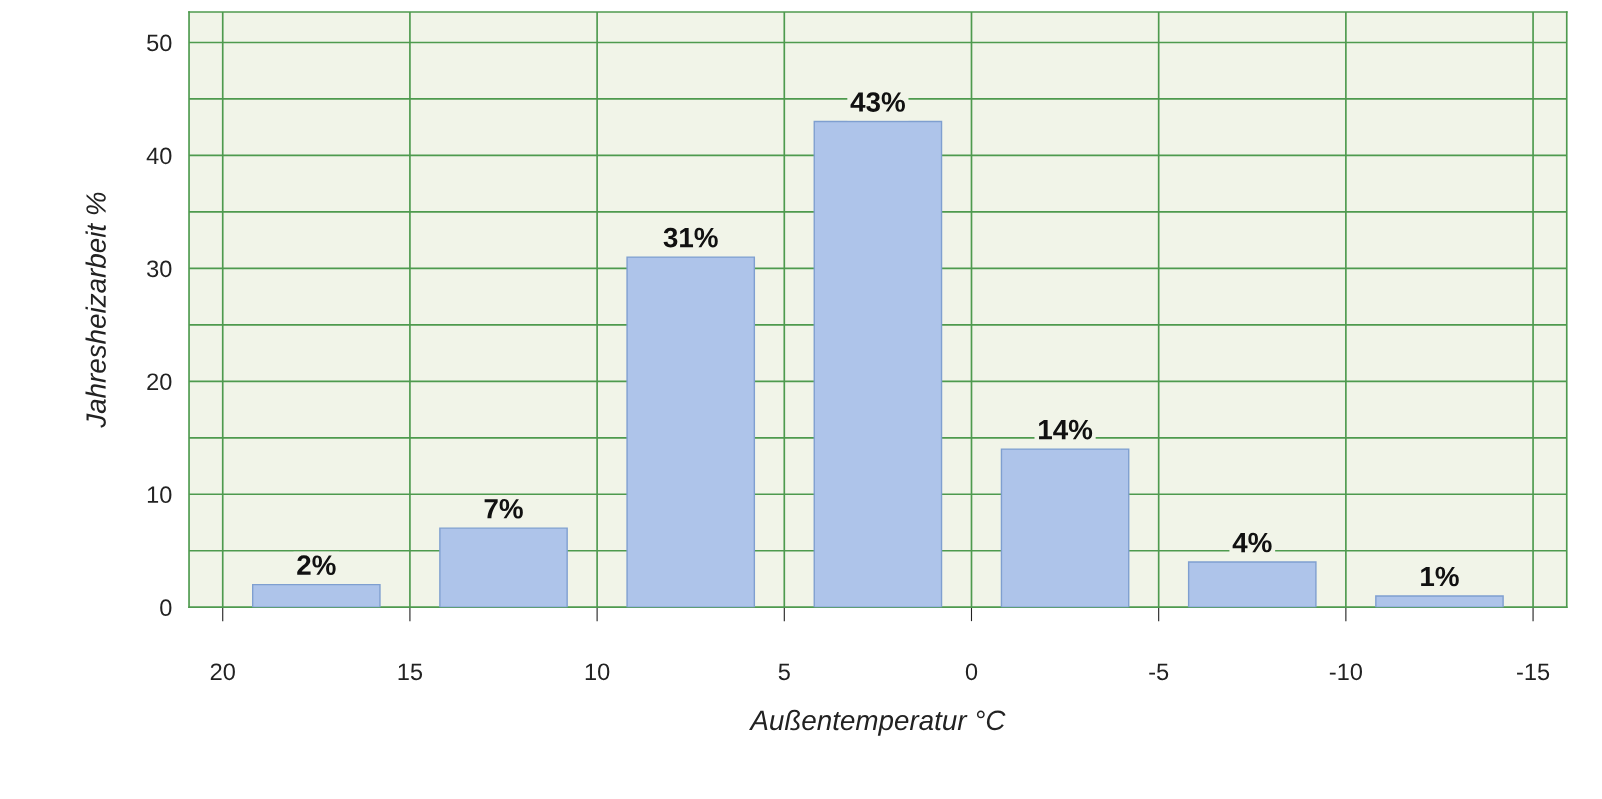  Describe the element at coordinates (690, 237) in the screenshot. I see `data-label: 31%` at that location.